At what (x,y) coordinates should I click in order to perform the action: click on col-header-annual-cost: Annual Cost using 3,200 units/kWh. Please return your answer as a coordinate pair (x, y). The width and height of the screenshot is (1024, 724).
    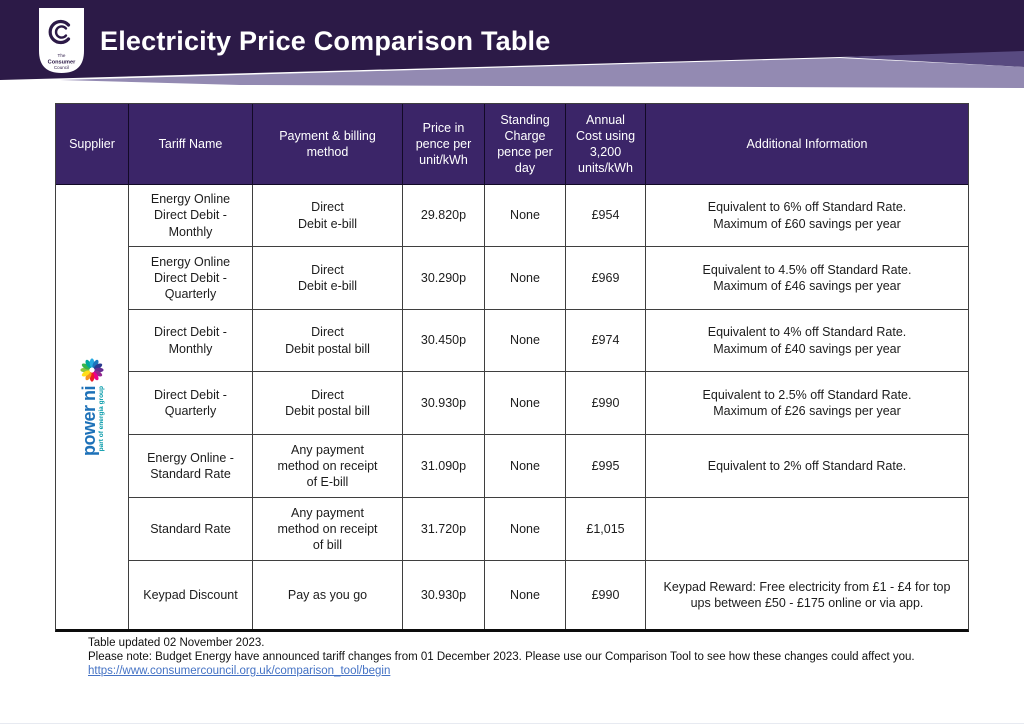
    Looking at the image, I should click on (606, 144).